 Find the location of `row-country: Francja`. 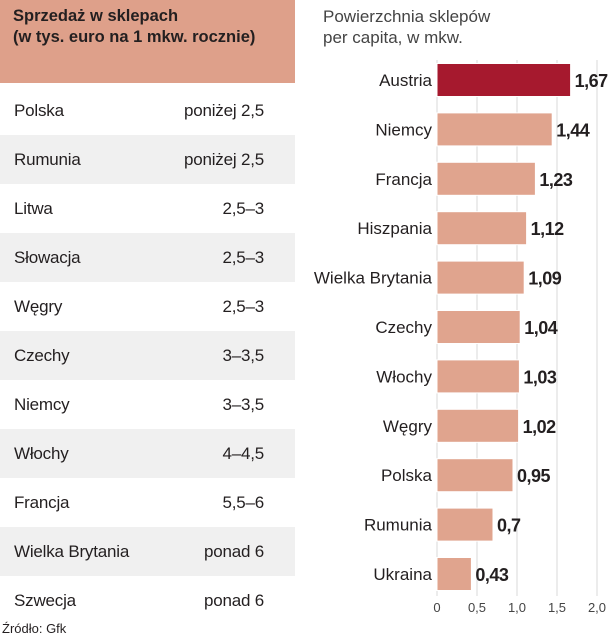

row-country: Francja is located at coordinates (42, 502).